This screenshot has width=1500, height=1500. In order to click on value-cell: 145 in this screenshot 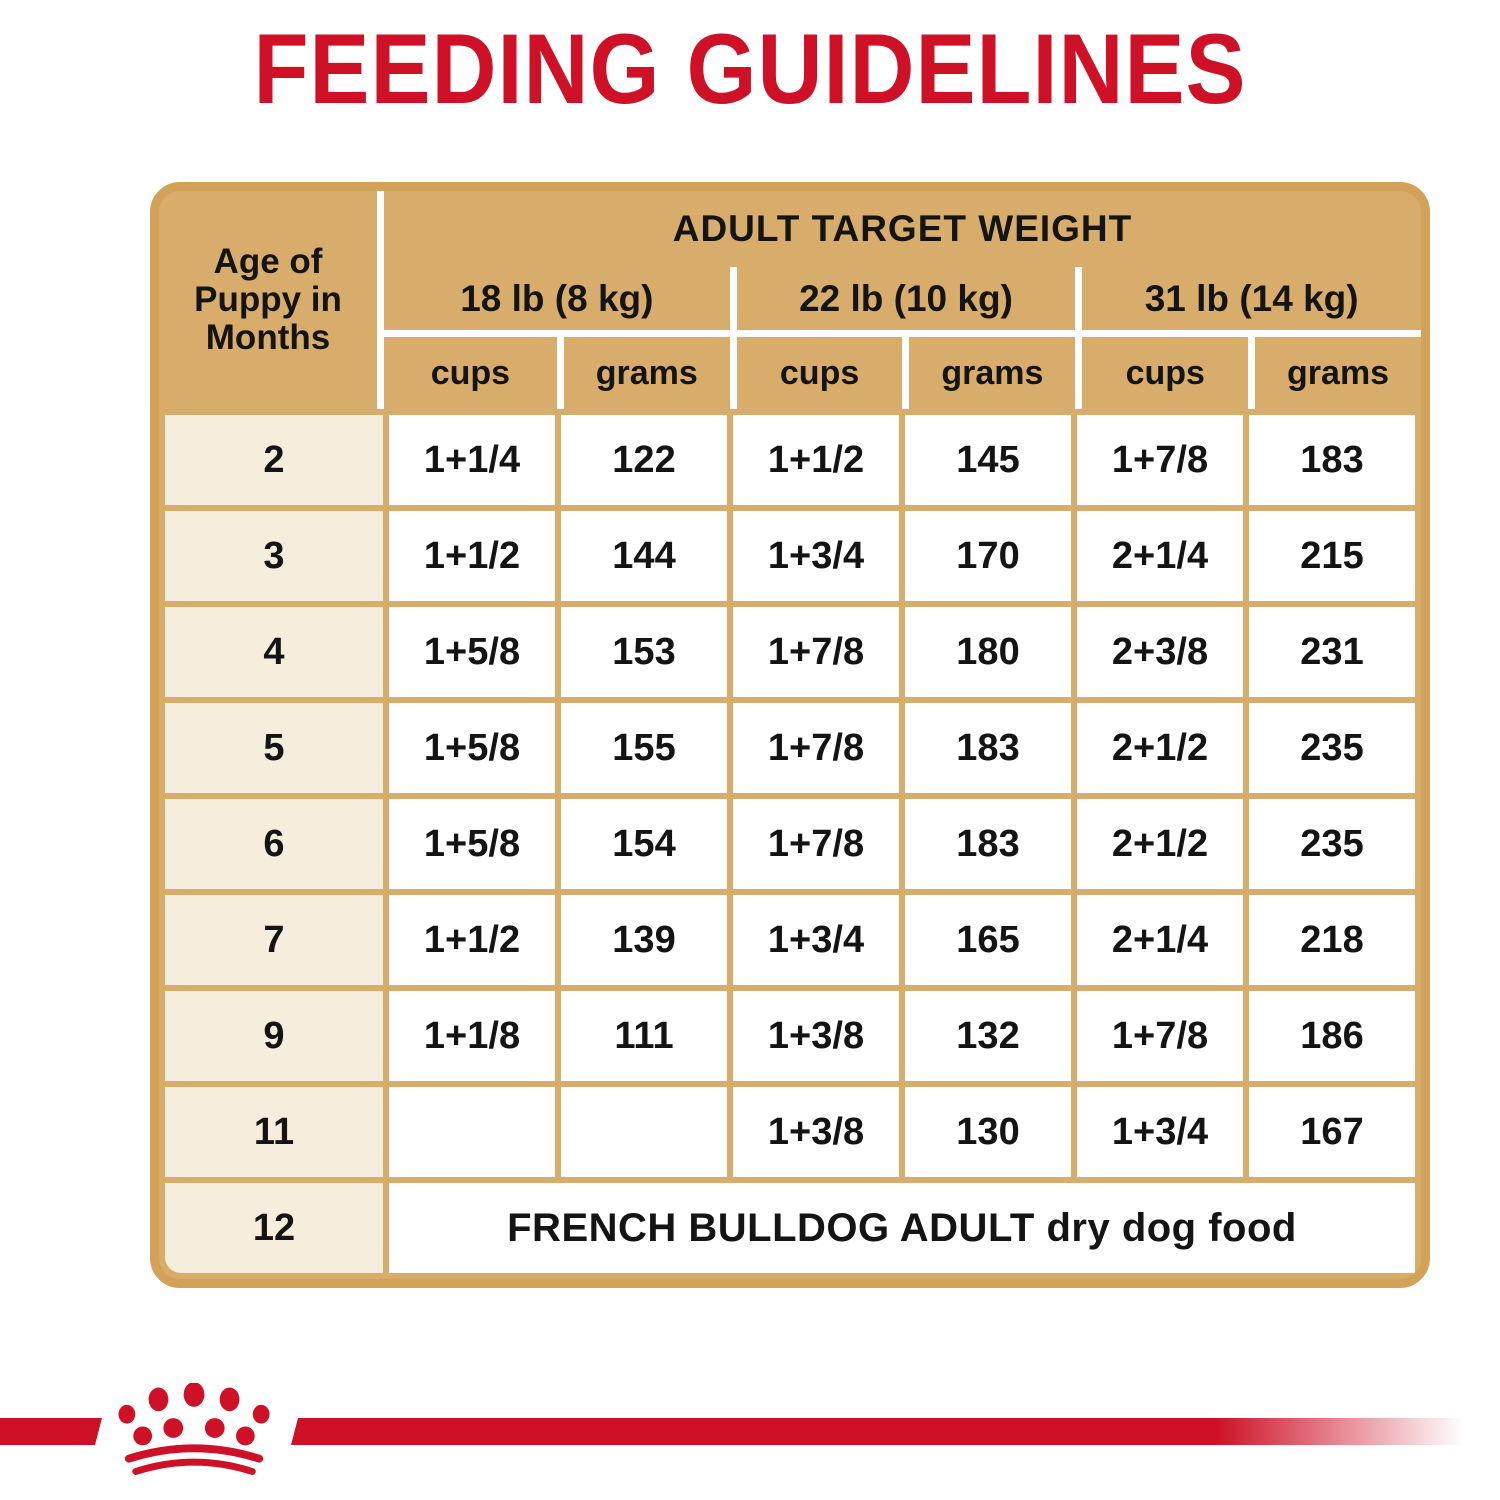, I will do `click(988, 460)`.